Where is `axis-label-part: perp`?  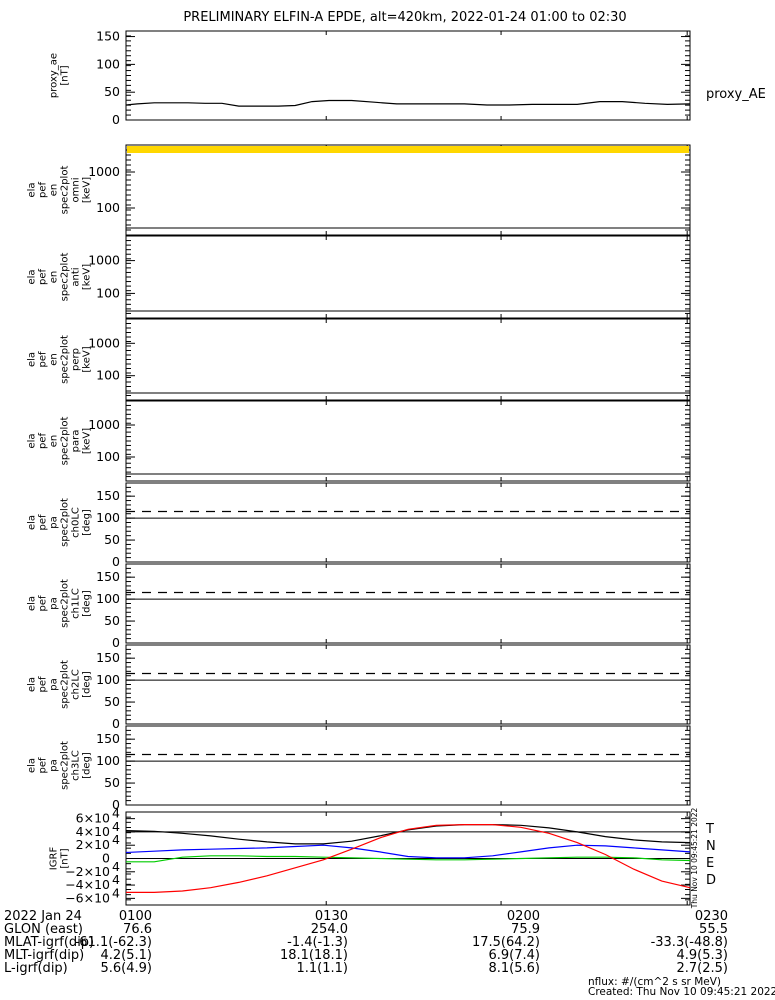 axis-label-part: perp is located at coordinates (76, 359).